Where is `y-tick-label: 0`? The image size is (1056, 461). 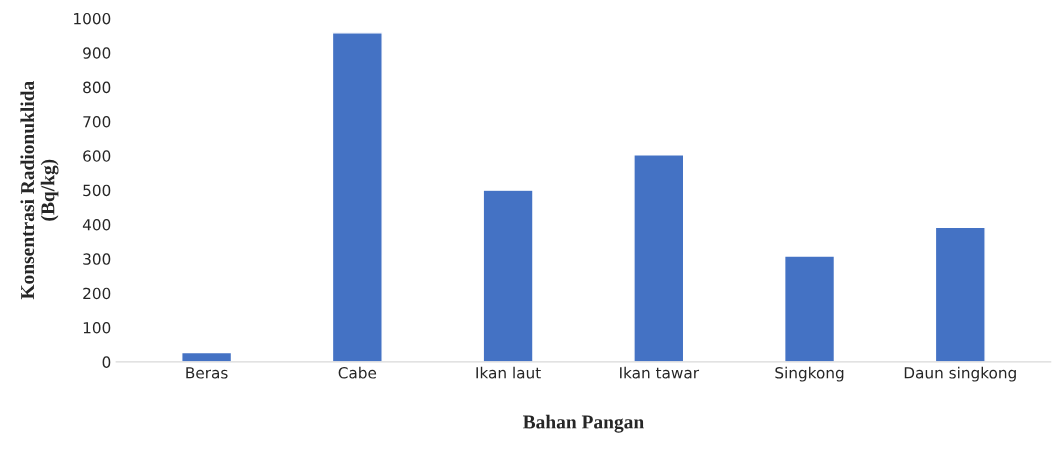 y-tick-label: 0 is located at coordinates (106, 362).